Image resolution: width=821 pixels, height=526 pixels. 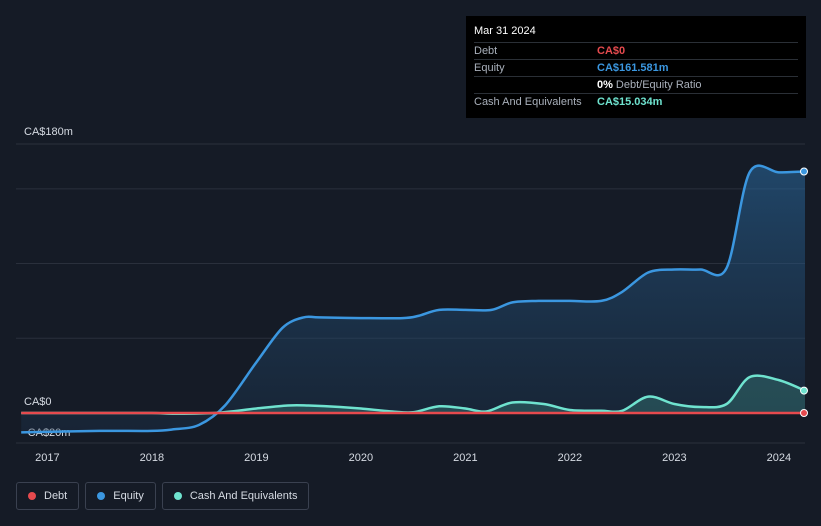 What do you see at coordinates (361, 458) in the screenshot?
I see `x-tick-label: 2020` at bounding box center [361, 458].